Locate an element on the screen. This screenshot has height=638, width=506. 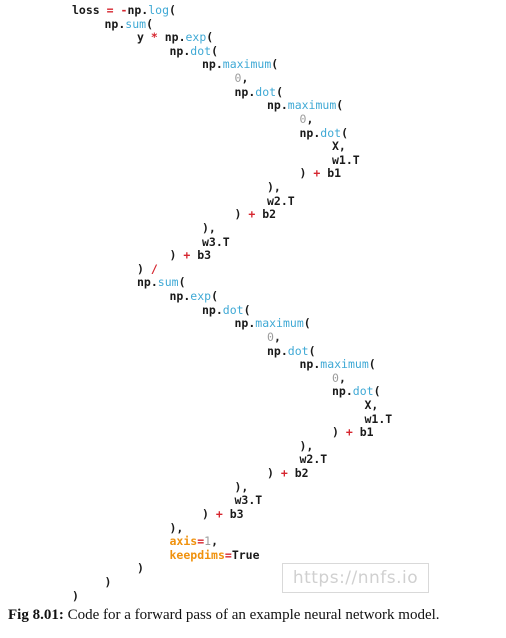
watermark-url: https://nnfs.io is located at coordinates (355, 578).